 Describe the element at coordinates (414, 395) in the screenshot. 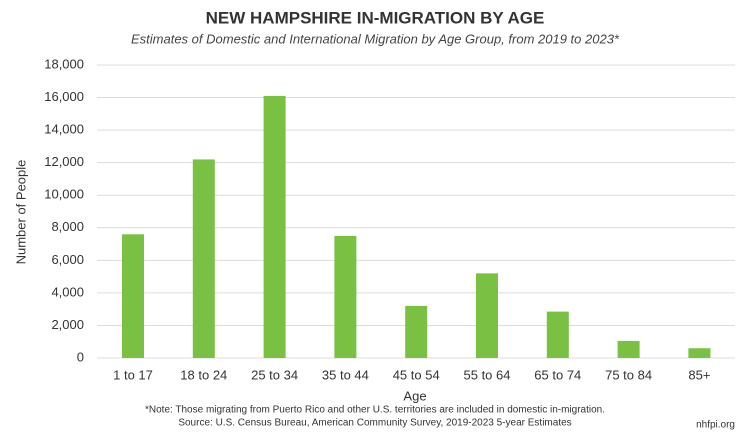

I see `x-axis-label: Age` at that location.